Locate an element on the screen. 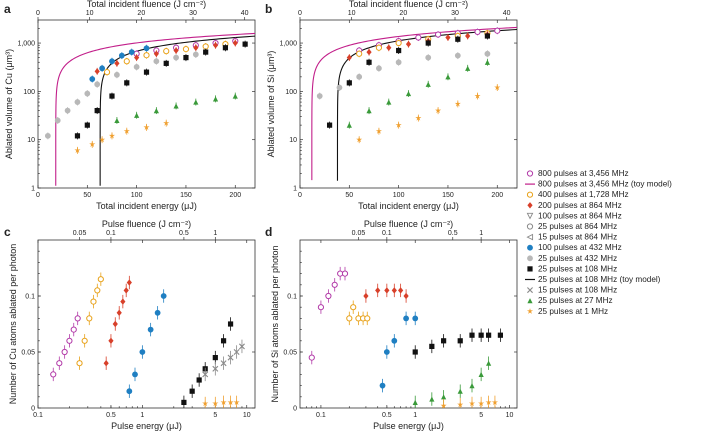 The width and height of the screenshot is (703, 446). top-axis-label: Pulse fluence (J cm⁻²) is located at coordinates (408, 224).